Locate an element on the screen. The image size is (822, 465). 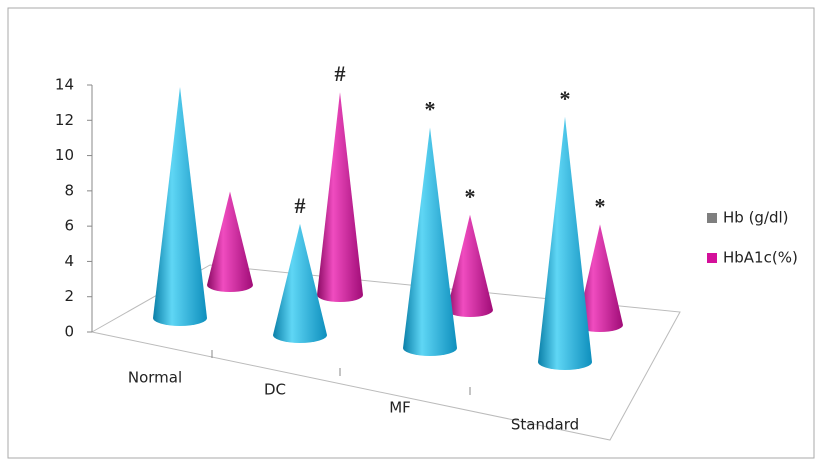
x-tick-label: Normal is located at coordinates (155, 378).